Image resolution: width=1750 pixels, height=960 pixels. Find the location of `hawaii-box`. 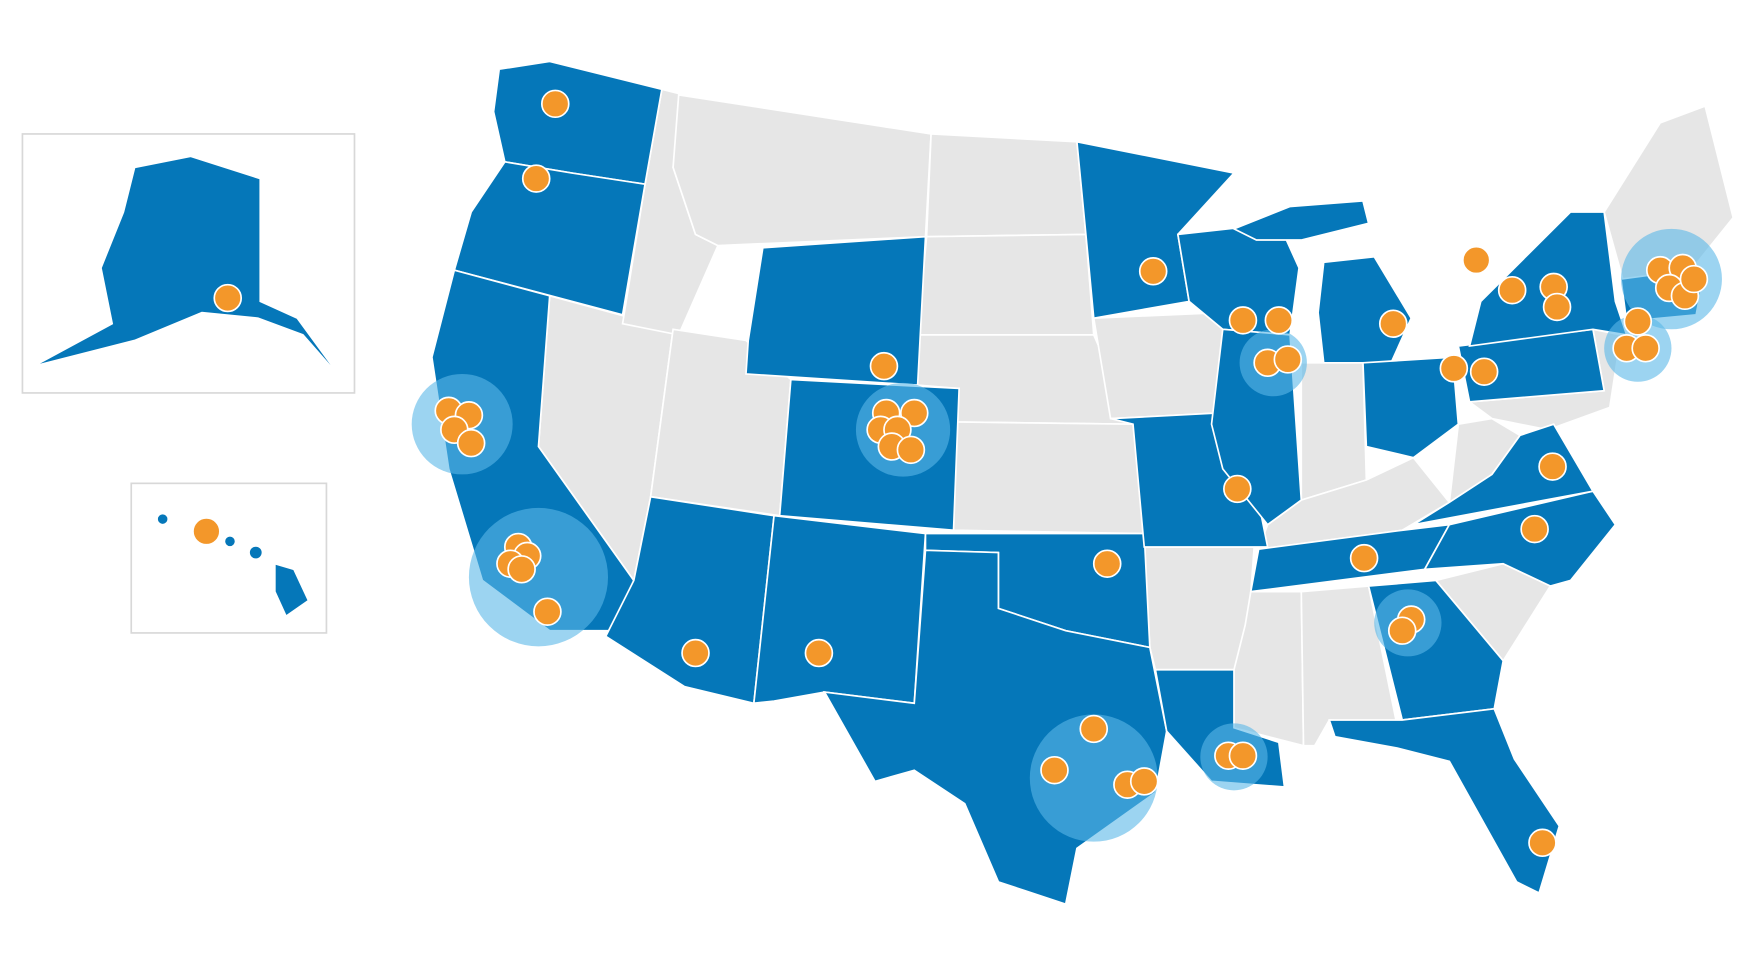

hawaii-box is located at coordinates (229, 558).